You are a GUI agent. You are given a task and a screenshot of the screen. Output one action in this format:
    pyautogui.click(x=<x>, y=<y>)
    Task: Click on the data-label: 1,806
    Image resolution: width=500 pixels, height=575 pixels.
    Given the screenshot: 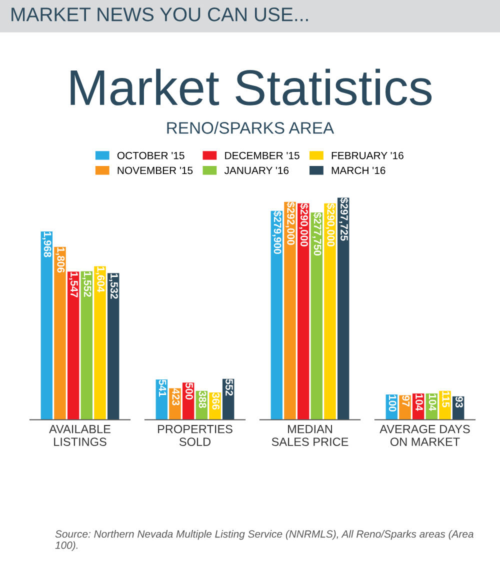 What is the action you would take?
    pyautogui.click(x=60, y=260)
    